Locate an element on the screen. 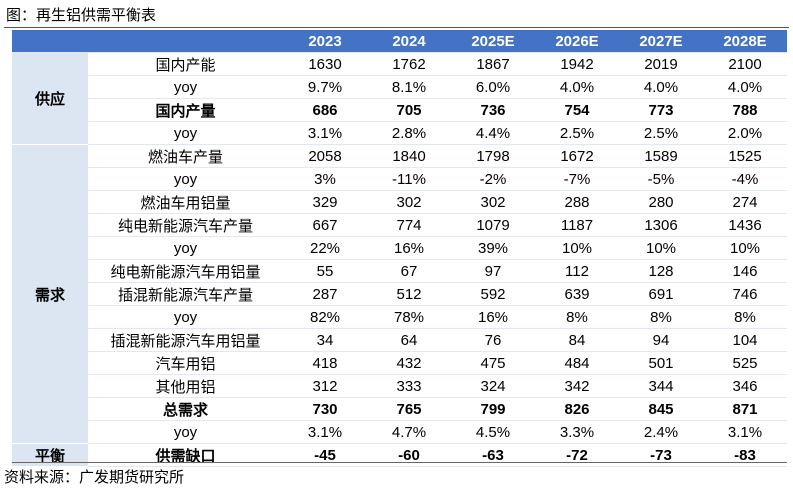 The height and width of the screenshot is (490, 793). row-label: 汽车用铝 is located at coordinates (185, 363).